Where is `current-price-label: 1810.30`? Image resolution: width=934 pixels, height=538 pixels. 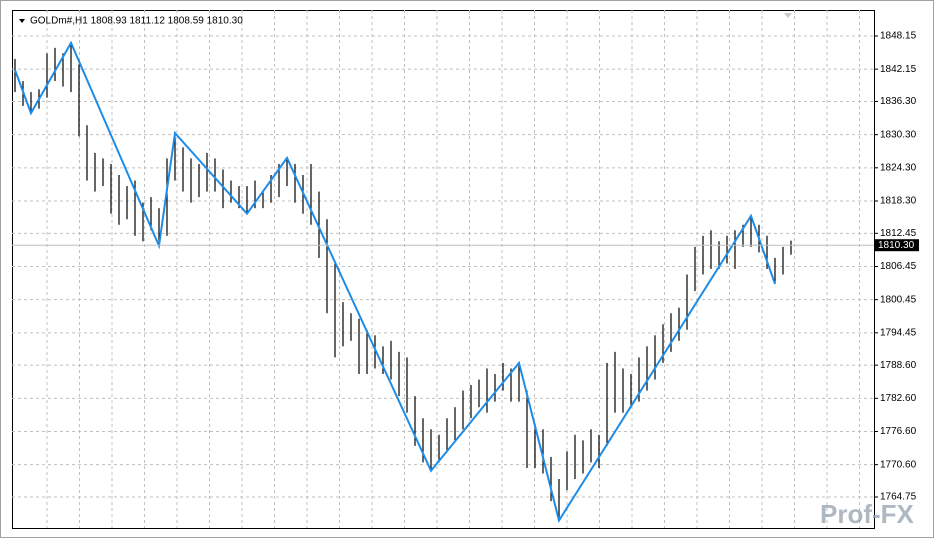 current-price-label: 1810.30 is located at coordinates (896, 245).